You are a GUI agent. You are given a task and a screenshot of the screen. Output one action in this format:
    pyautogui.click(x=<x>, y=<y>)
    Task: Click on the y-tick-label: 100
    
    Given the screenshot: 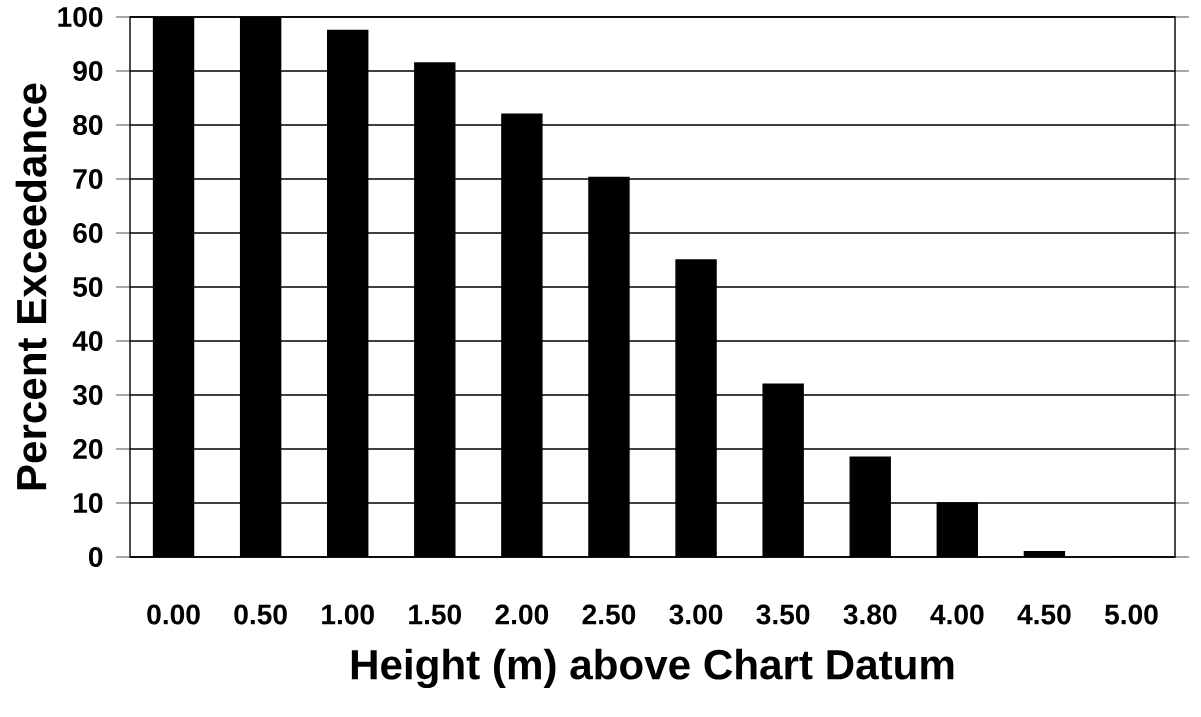 What is the action you would take?
    pyautogui.click(x=80, y=17)
    